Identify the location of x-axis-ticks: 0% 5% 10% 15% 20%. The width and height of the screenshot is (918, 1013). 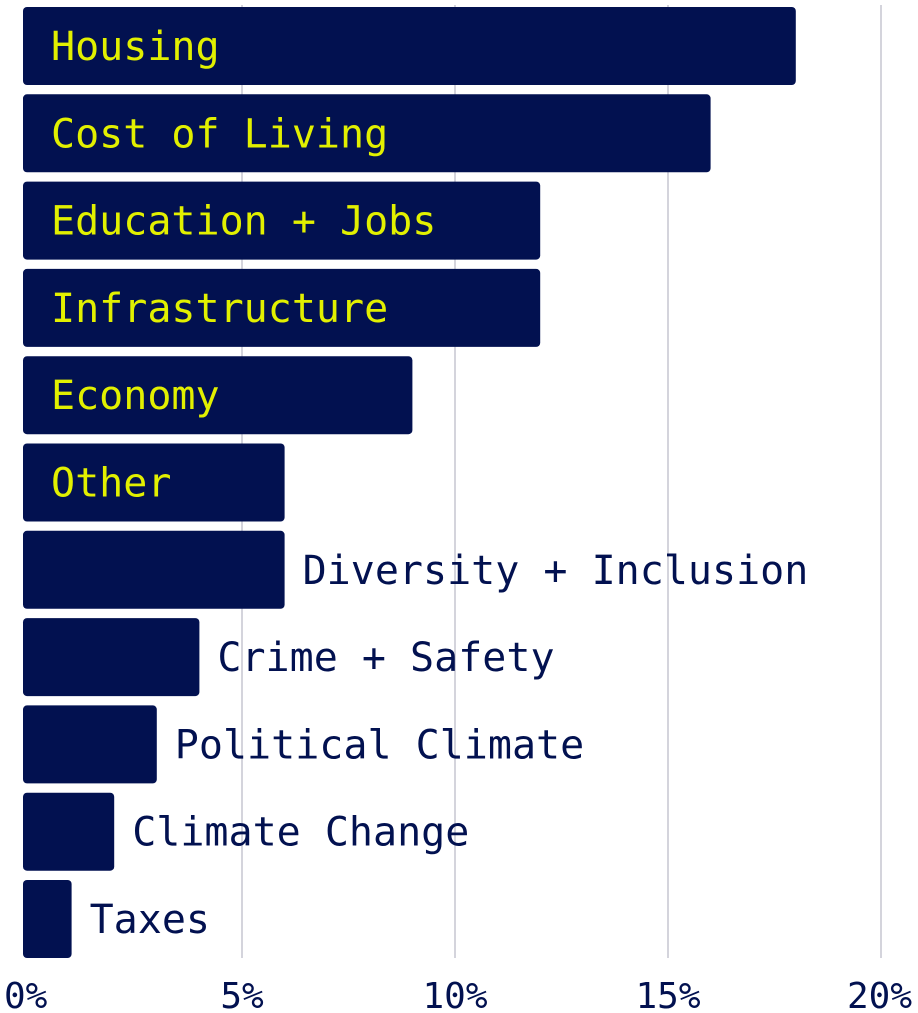
(458, 994).